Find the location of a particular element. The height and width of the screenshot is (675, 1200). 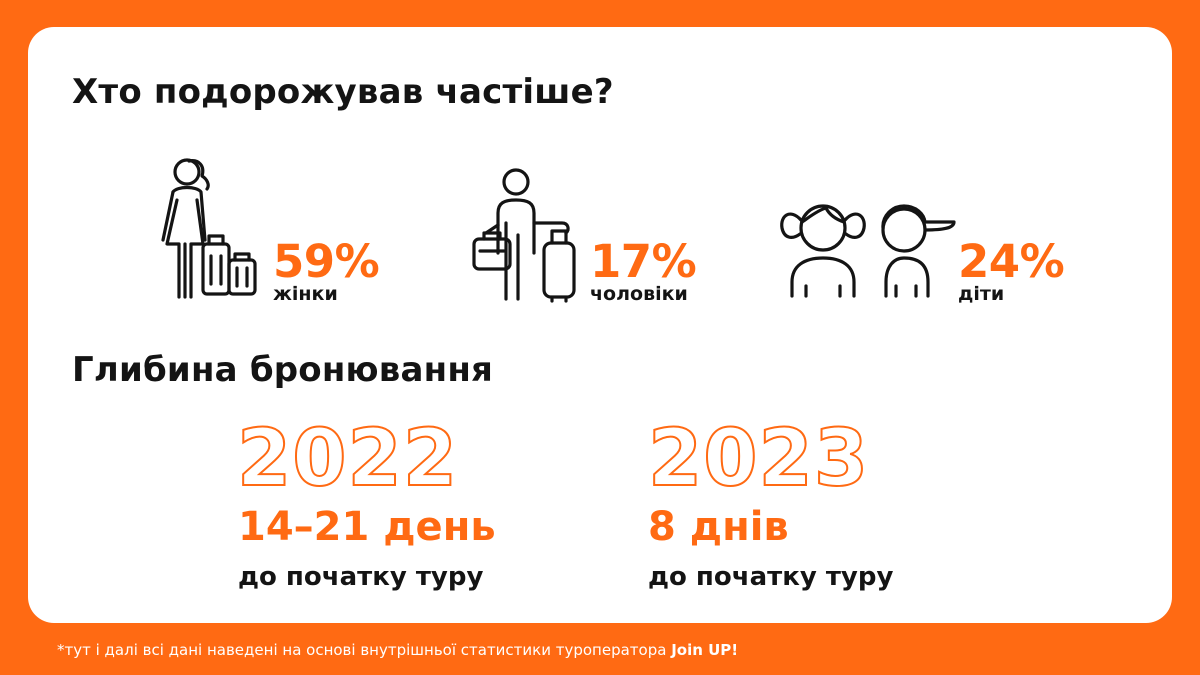

range-2023: 8 днів is located at coordinates (718, 527).